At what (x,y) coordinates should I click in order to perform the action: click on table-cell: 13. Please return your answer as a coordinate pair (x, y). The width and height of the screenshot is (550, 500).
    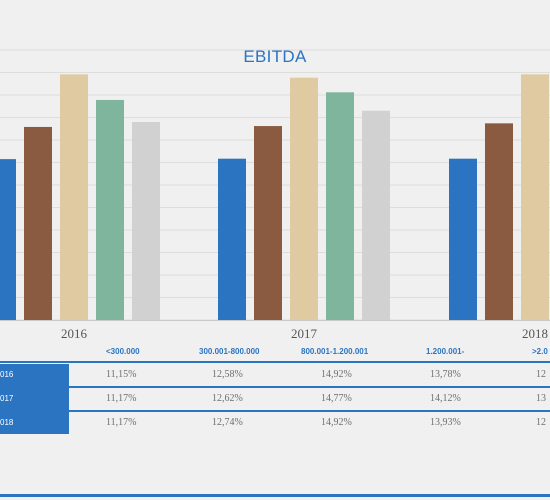
    Looking at the image, I should click on (541, 398).